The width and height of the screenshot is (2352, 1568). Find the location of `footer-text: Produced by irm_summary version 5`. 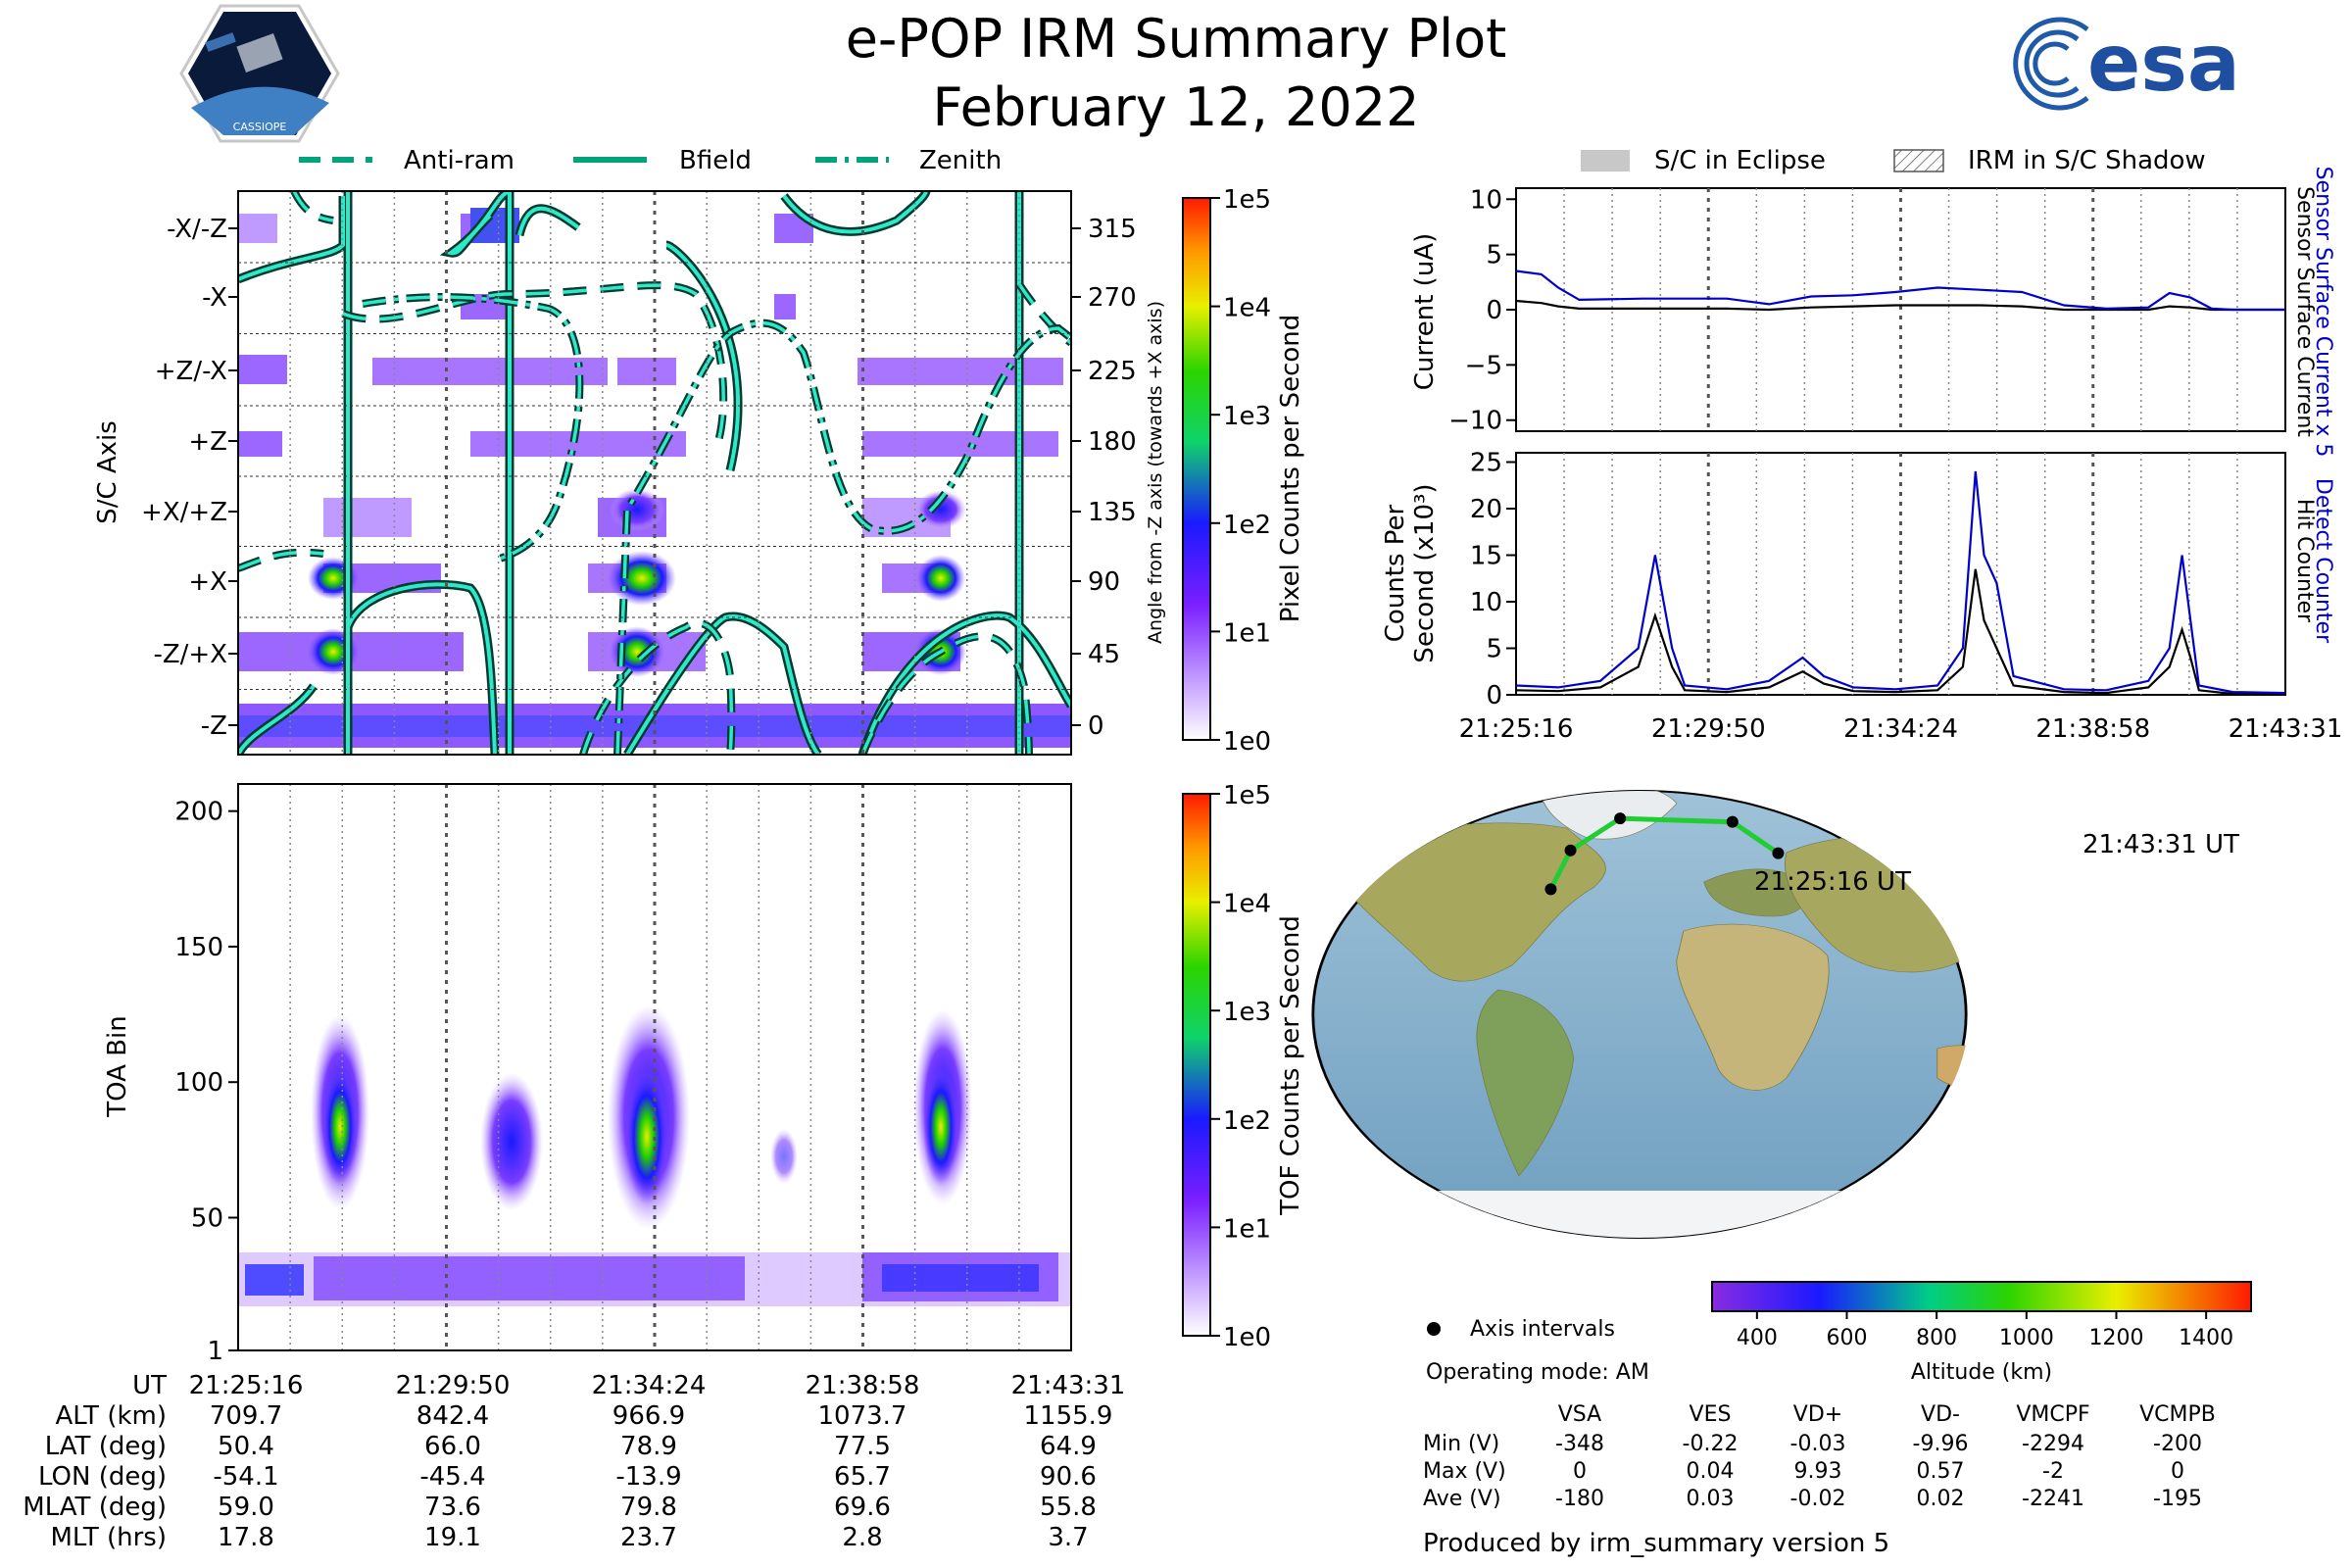

footer-text: Produced by irm_summary version 5 is located at coordinates (1656, 1543).